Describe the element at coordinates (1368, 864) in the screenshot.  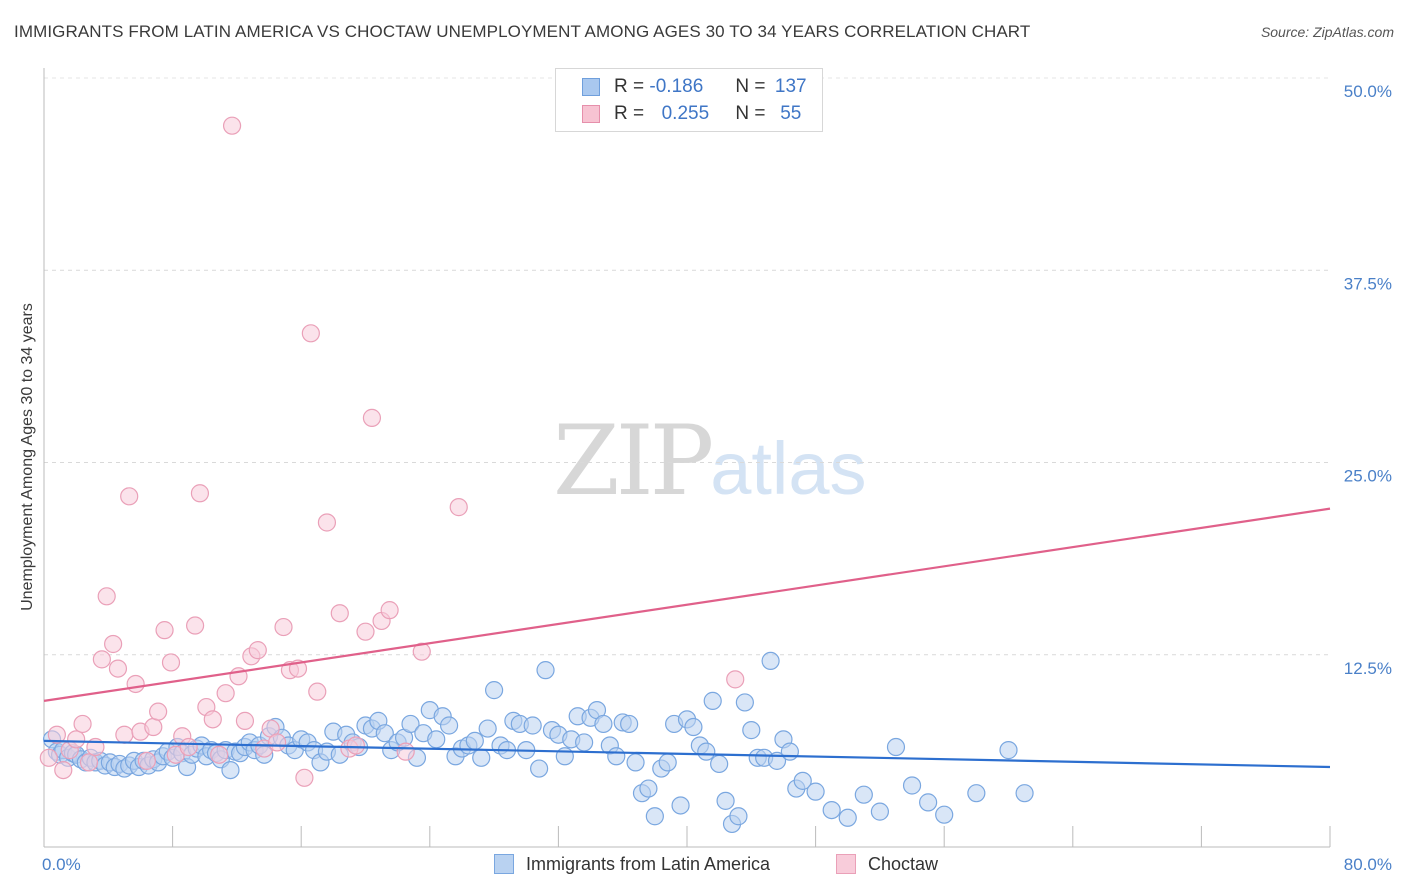
I see `x-tick-label-max: 80.0%` at that location.